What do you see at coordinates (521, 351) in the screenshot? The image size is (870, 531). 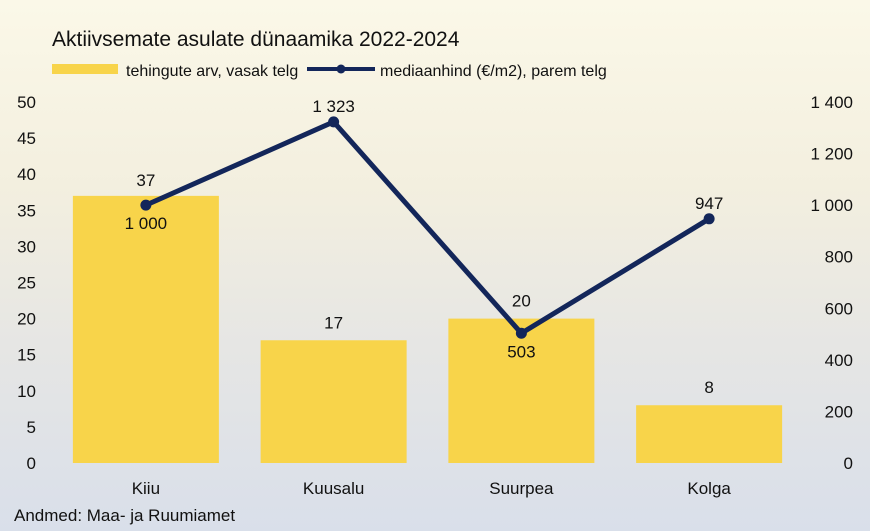 I see `line-data-label: 503` at bounding box center [521, 351].